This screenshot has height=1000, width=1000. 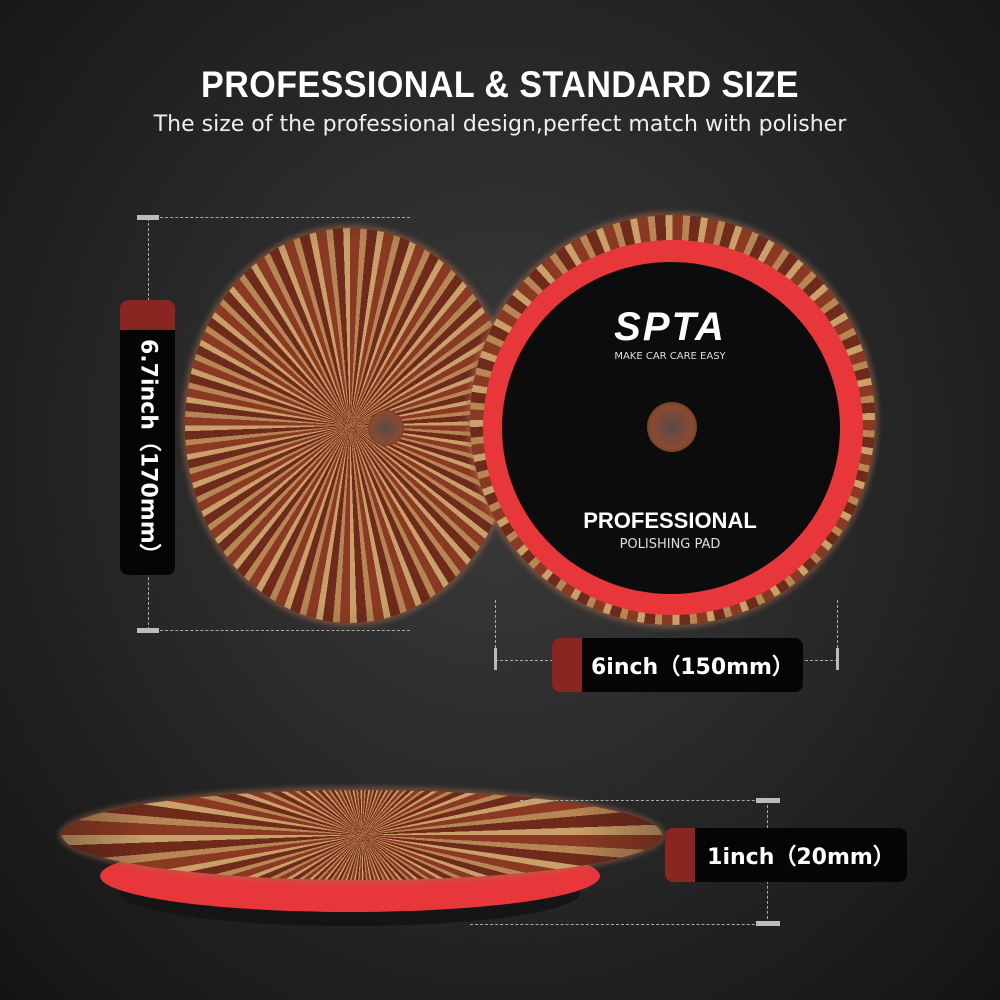 What do you see at coordinates (350, 425) in the screenshot?
I see `pad-wool-face` at bounding box center [350, 425].